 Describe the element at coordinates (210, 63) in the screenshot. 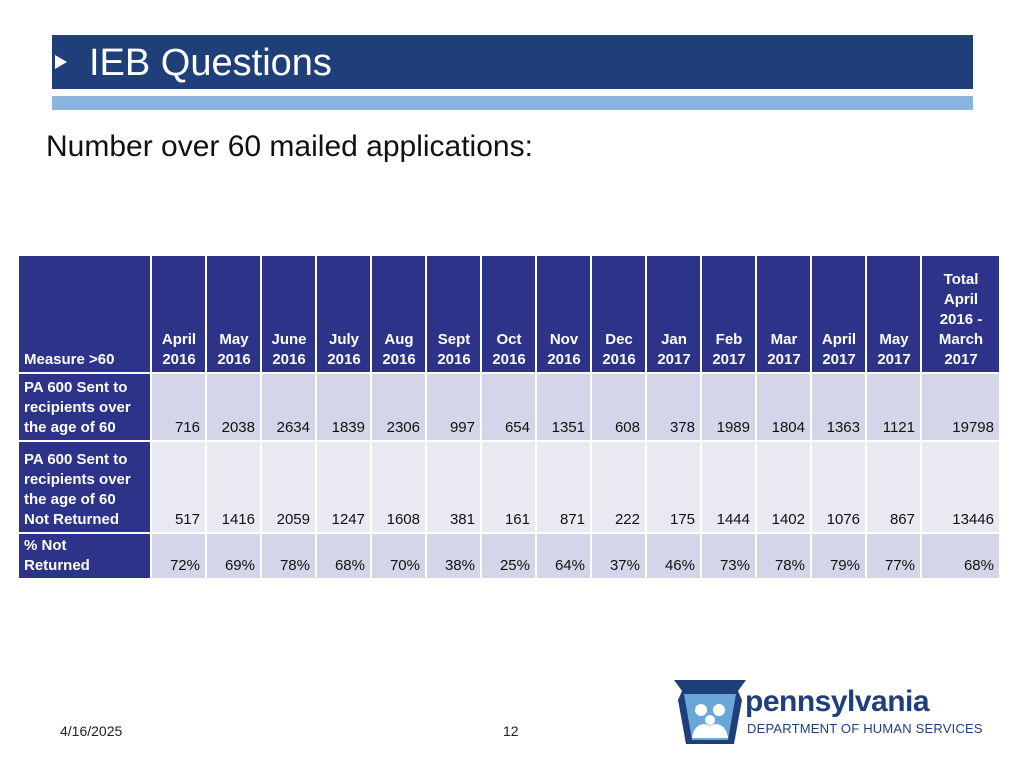

I see `slide-title: IEB Questions` at that location.